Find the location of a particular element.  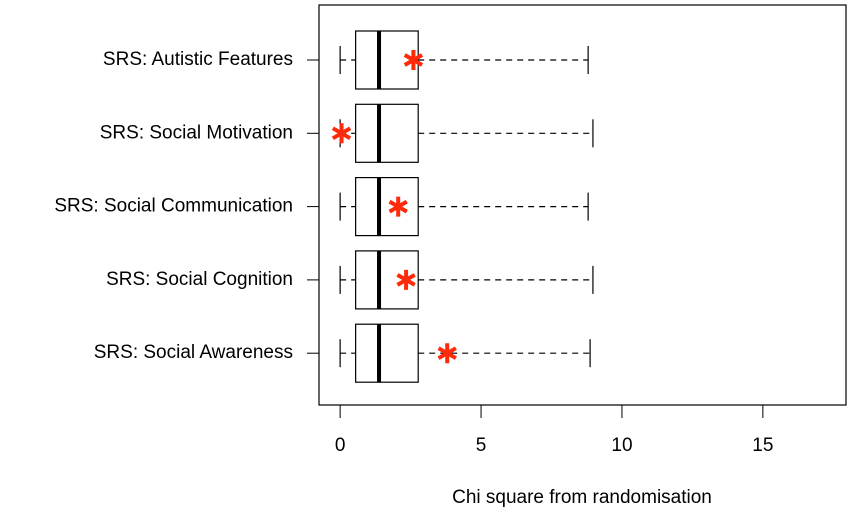

x-axis-label: Chi square from randomisation is located at coordinates (582, 497).